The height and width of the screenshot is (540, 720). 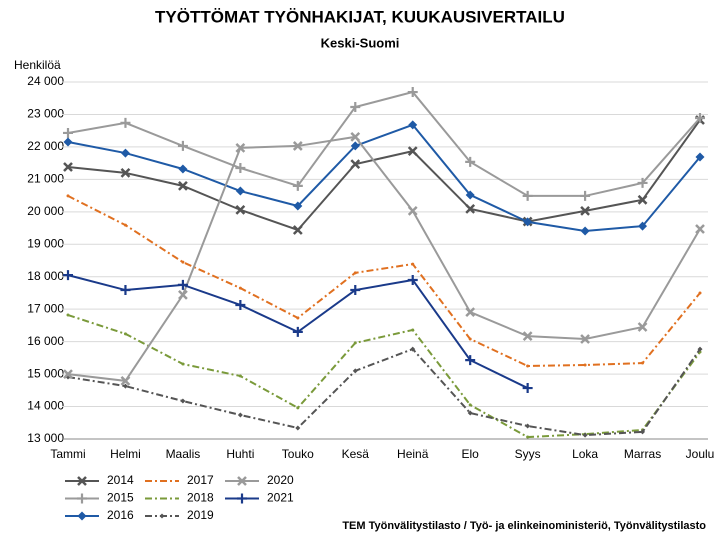 What do you see at coordinates (179, 480) in the screenshot?
I see `legend-item: 2017` at bounding box center [179, 480].